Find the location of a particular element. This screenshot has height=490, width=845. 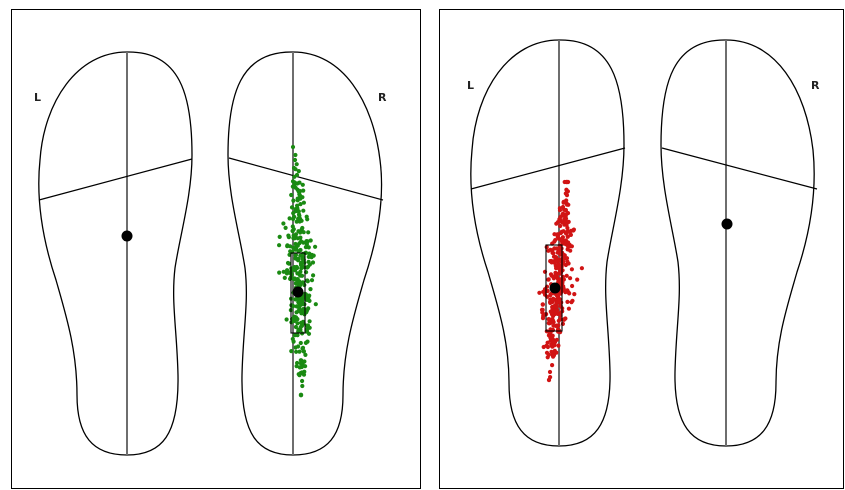

pressure-spread-box is located at coordinates (298, 293).